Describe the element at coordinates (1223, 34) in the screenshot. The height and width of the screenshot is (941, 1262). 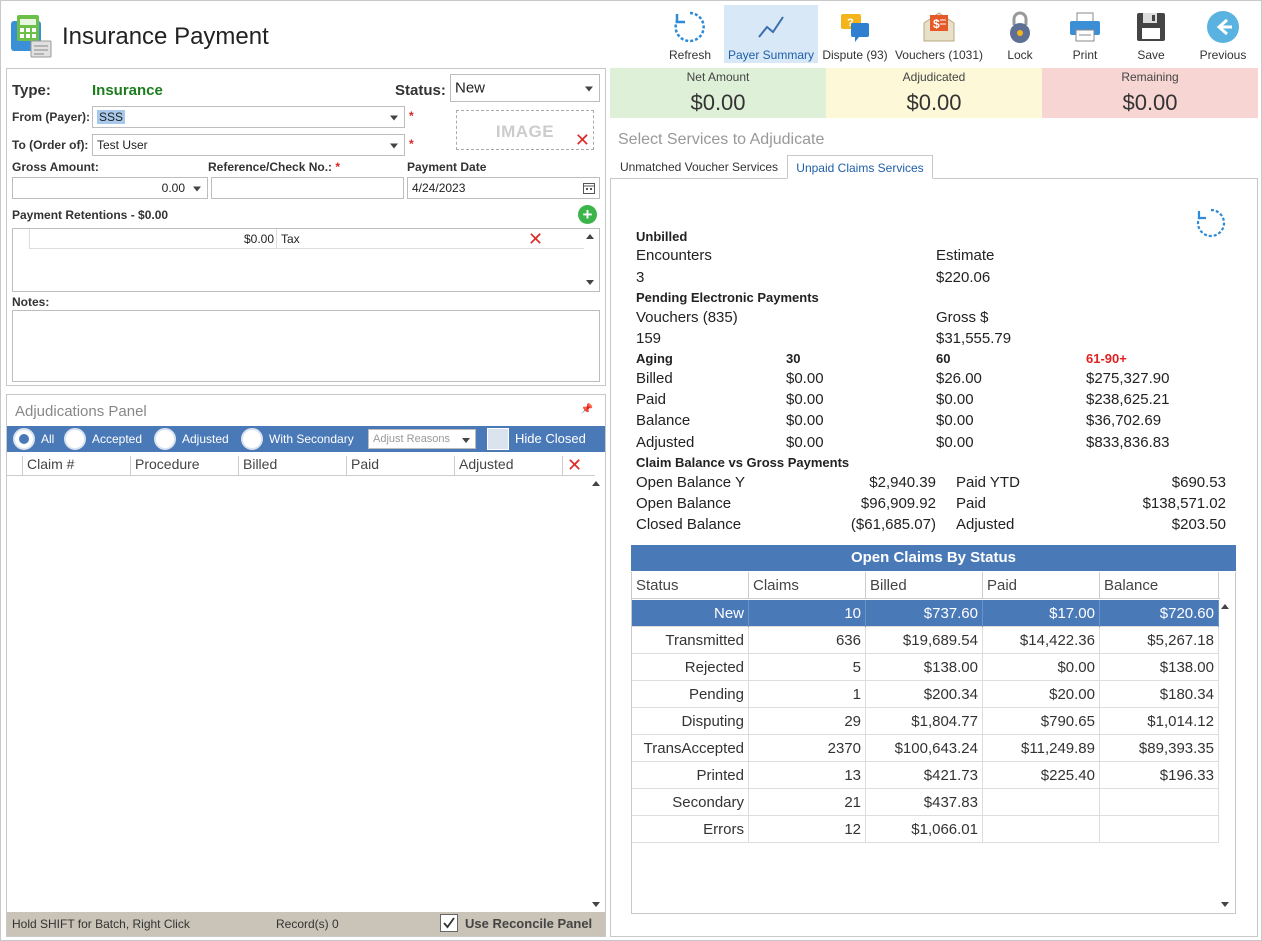
I see `previous-button: Previous` at that location.